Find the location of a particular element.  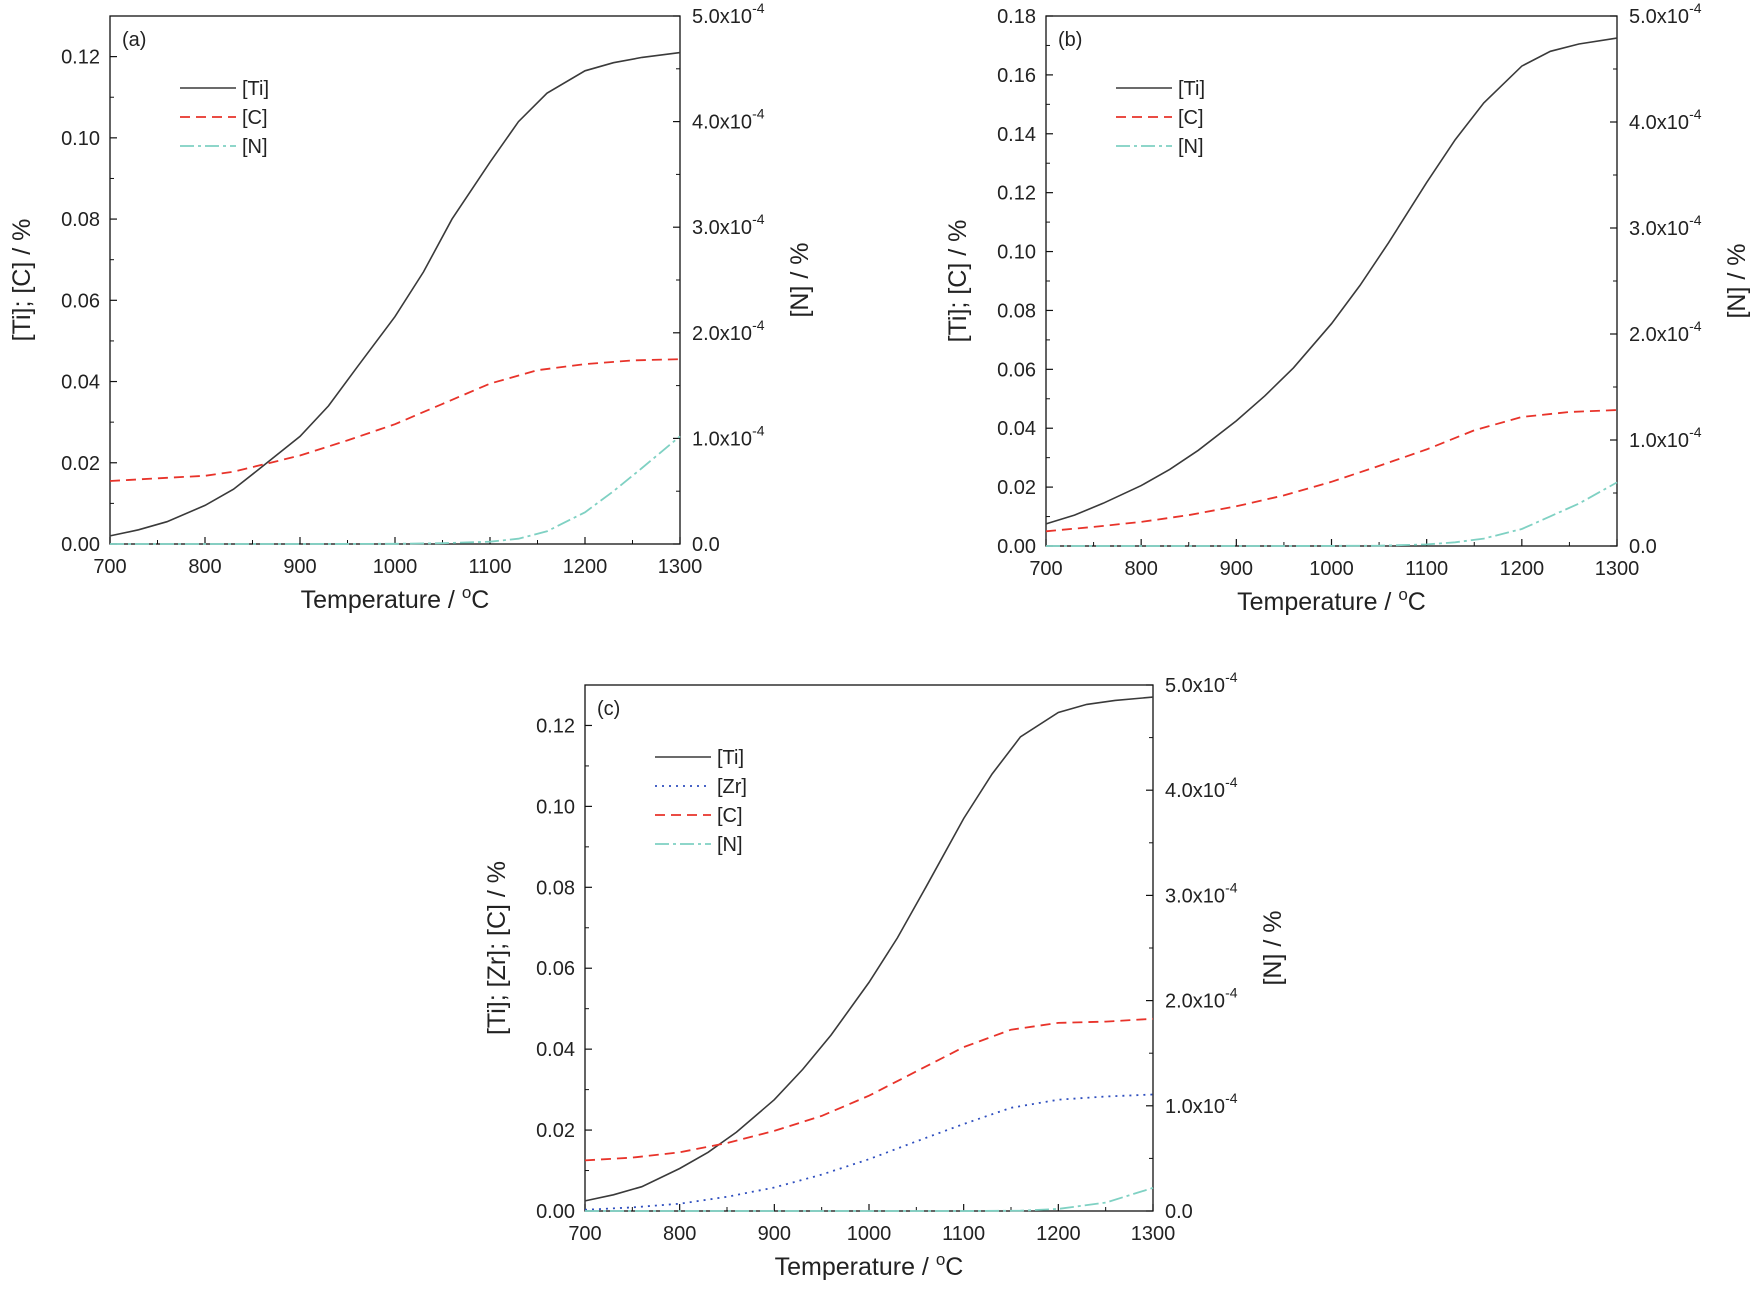

y-left-tick-label: 0.16 is located at coordinates (1016, 76).